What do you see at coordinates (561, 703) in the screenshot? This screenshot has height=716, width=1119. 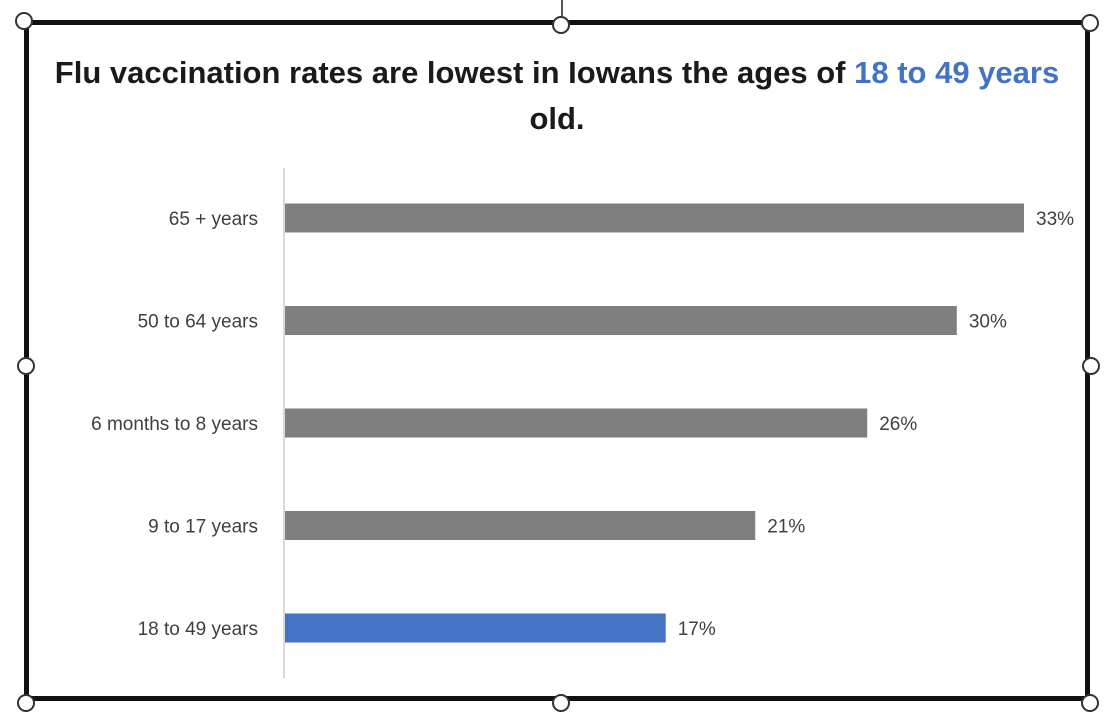 I see `resize-handle-bottom-center` at bounding box center [561, 703].